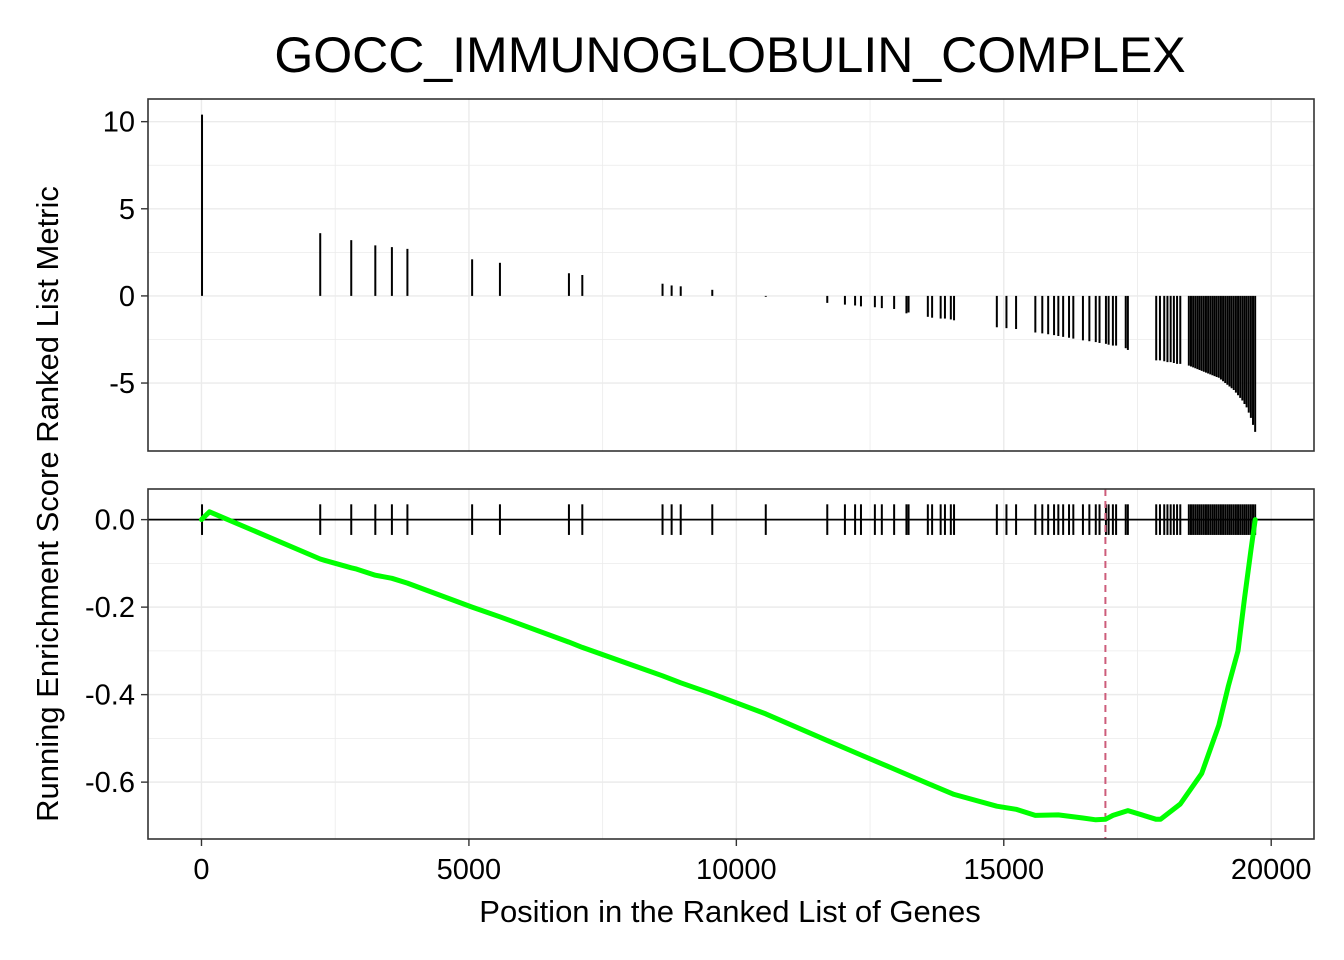 The width and height of the screenshot is (1344, 960). What do you see at coordinates (1003, 870) in the screenshot?
I see `x-tick-label: 15000` at bounding box center [1003, 870].